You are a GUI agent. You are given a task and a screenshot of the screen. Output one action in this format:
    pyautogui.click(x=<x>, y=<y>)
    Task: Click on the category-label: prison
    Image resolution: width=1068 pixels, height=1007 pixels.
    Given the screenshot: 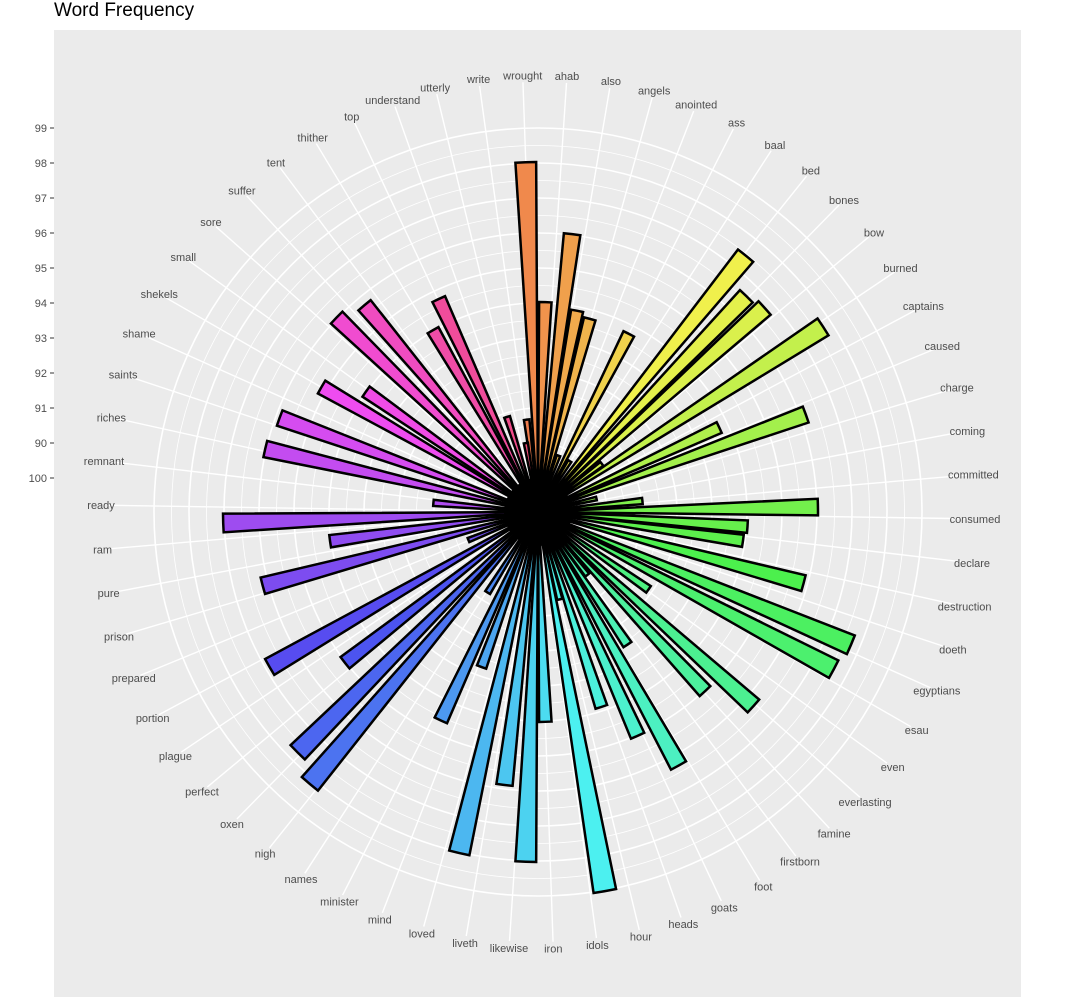 What is the action you would take?
    pyautogui.click(x=119, y=637)
    